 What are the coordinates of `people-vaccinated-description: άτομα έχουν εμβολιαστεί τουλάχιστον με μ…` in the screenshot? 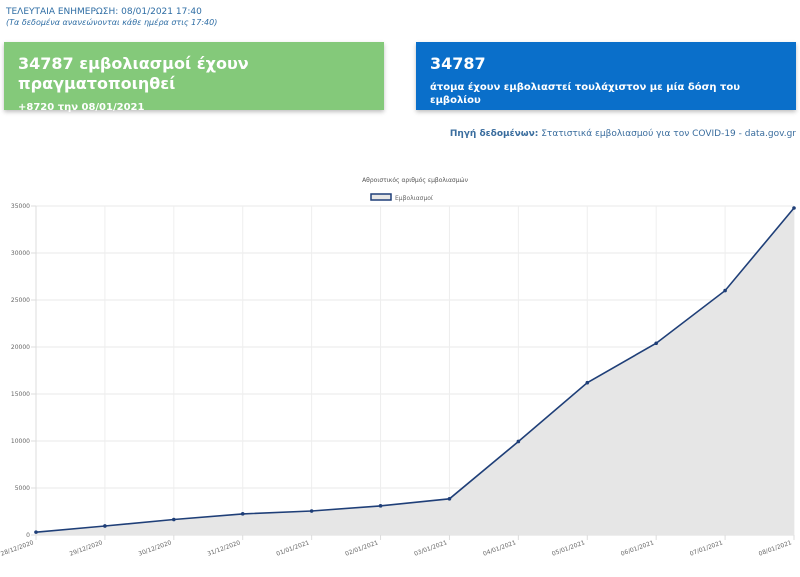 It's located at (585, 94).